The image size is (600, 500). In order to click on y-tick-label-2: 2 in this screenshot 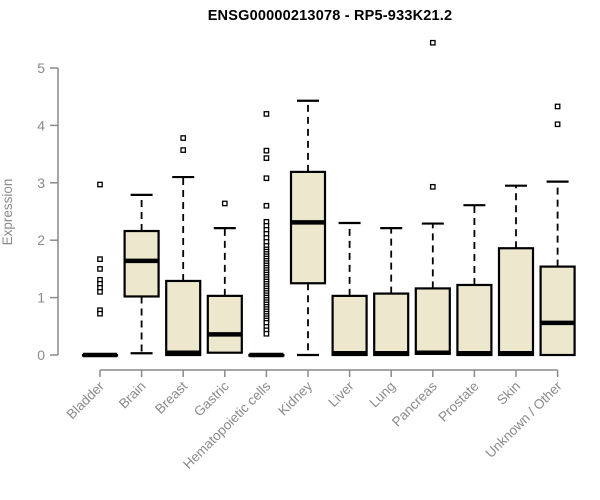, I will do `click(41, 240)`.